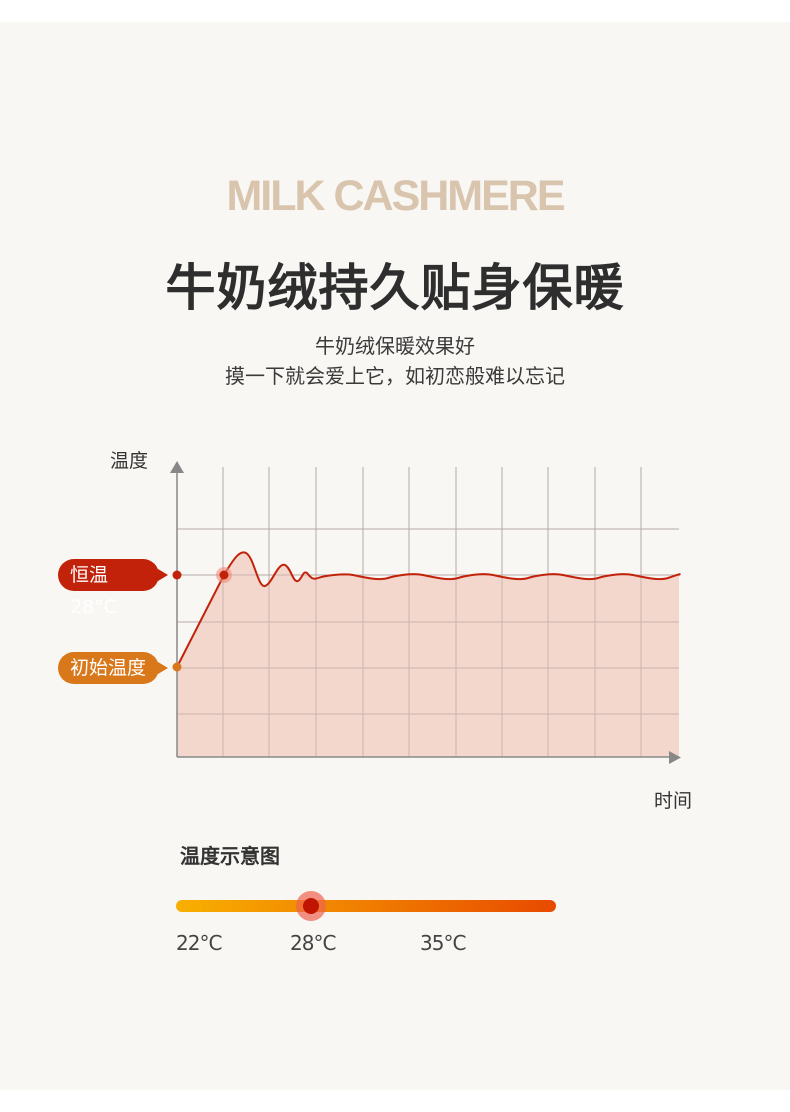  What do you see at coordinates (395, 346) in the screenshot?
I see `subtitle-line-1: 牛奶绒保暖效果好` at bounding box center [395, 346].